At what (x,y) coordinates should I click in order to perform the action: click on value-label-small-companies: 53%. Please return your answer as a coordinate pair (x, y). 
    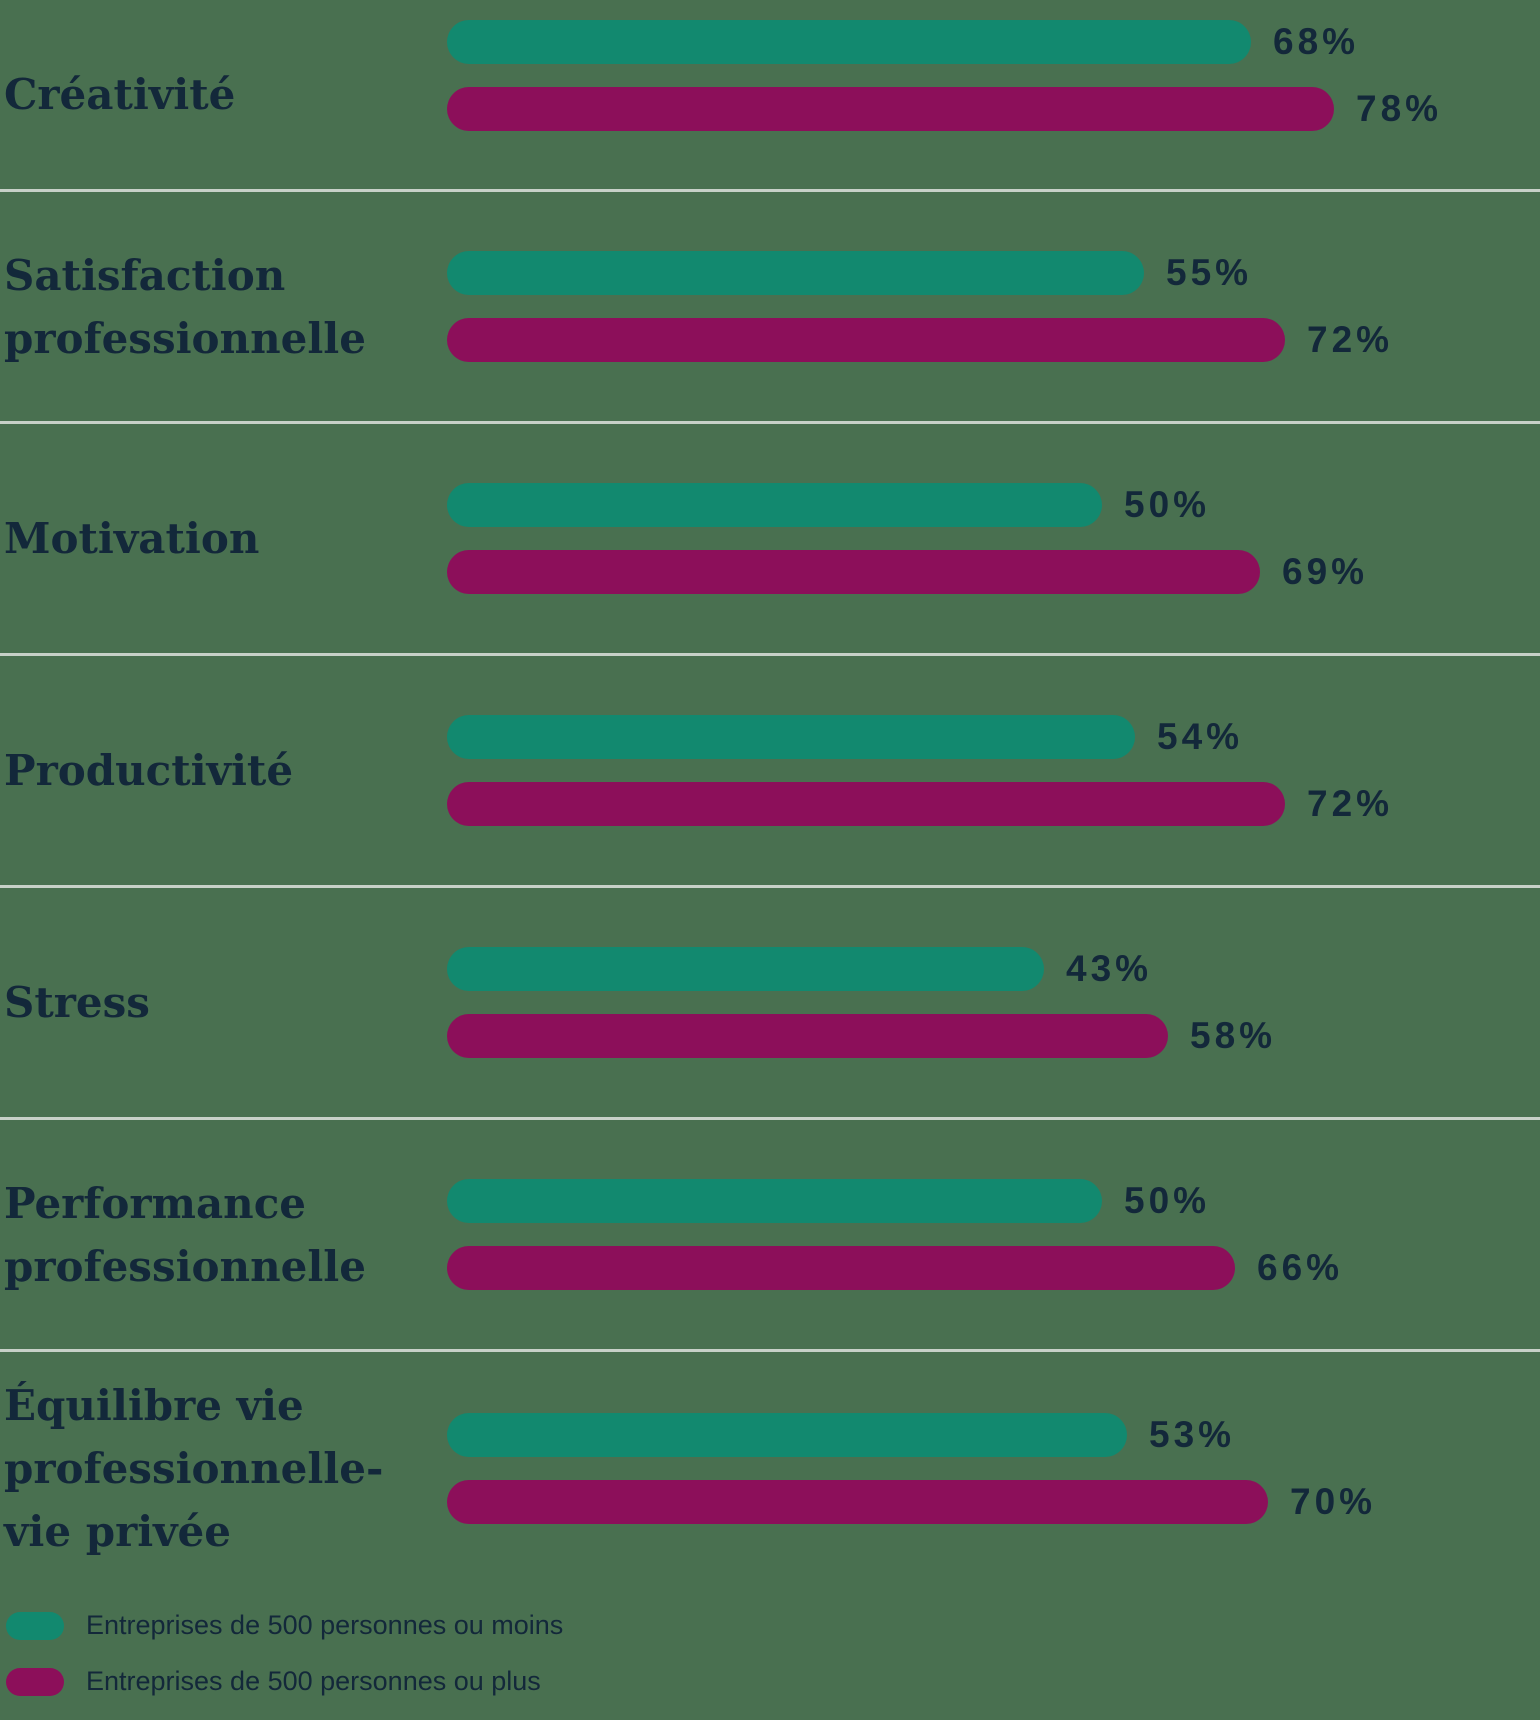
    Looking at the image, I should click on (1192, 1434).